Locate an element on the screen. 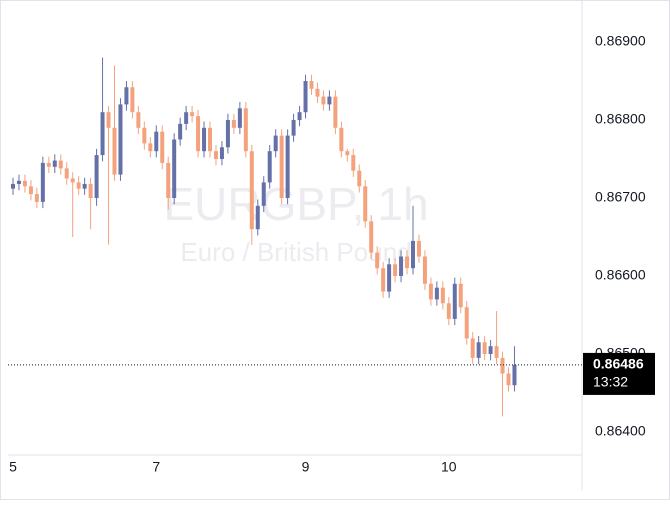 This screenshot has width=670, height=505. y-tick-label: 0.86600 is located at coordinates (620, 275).